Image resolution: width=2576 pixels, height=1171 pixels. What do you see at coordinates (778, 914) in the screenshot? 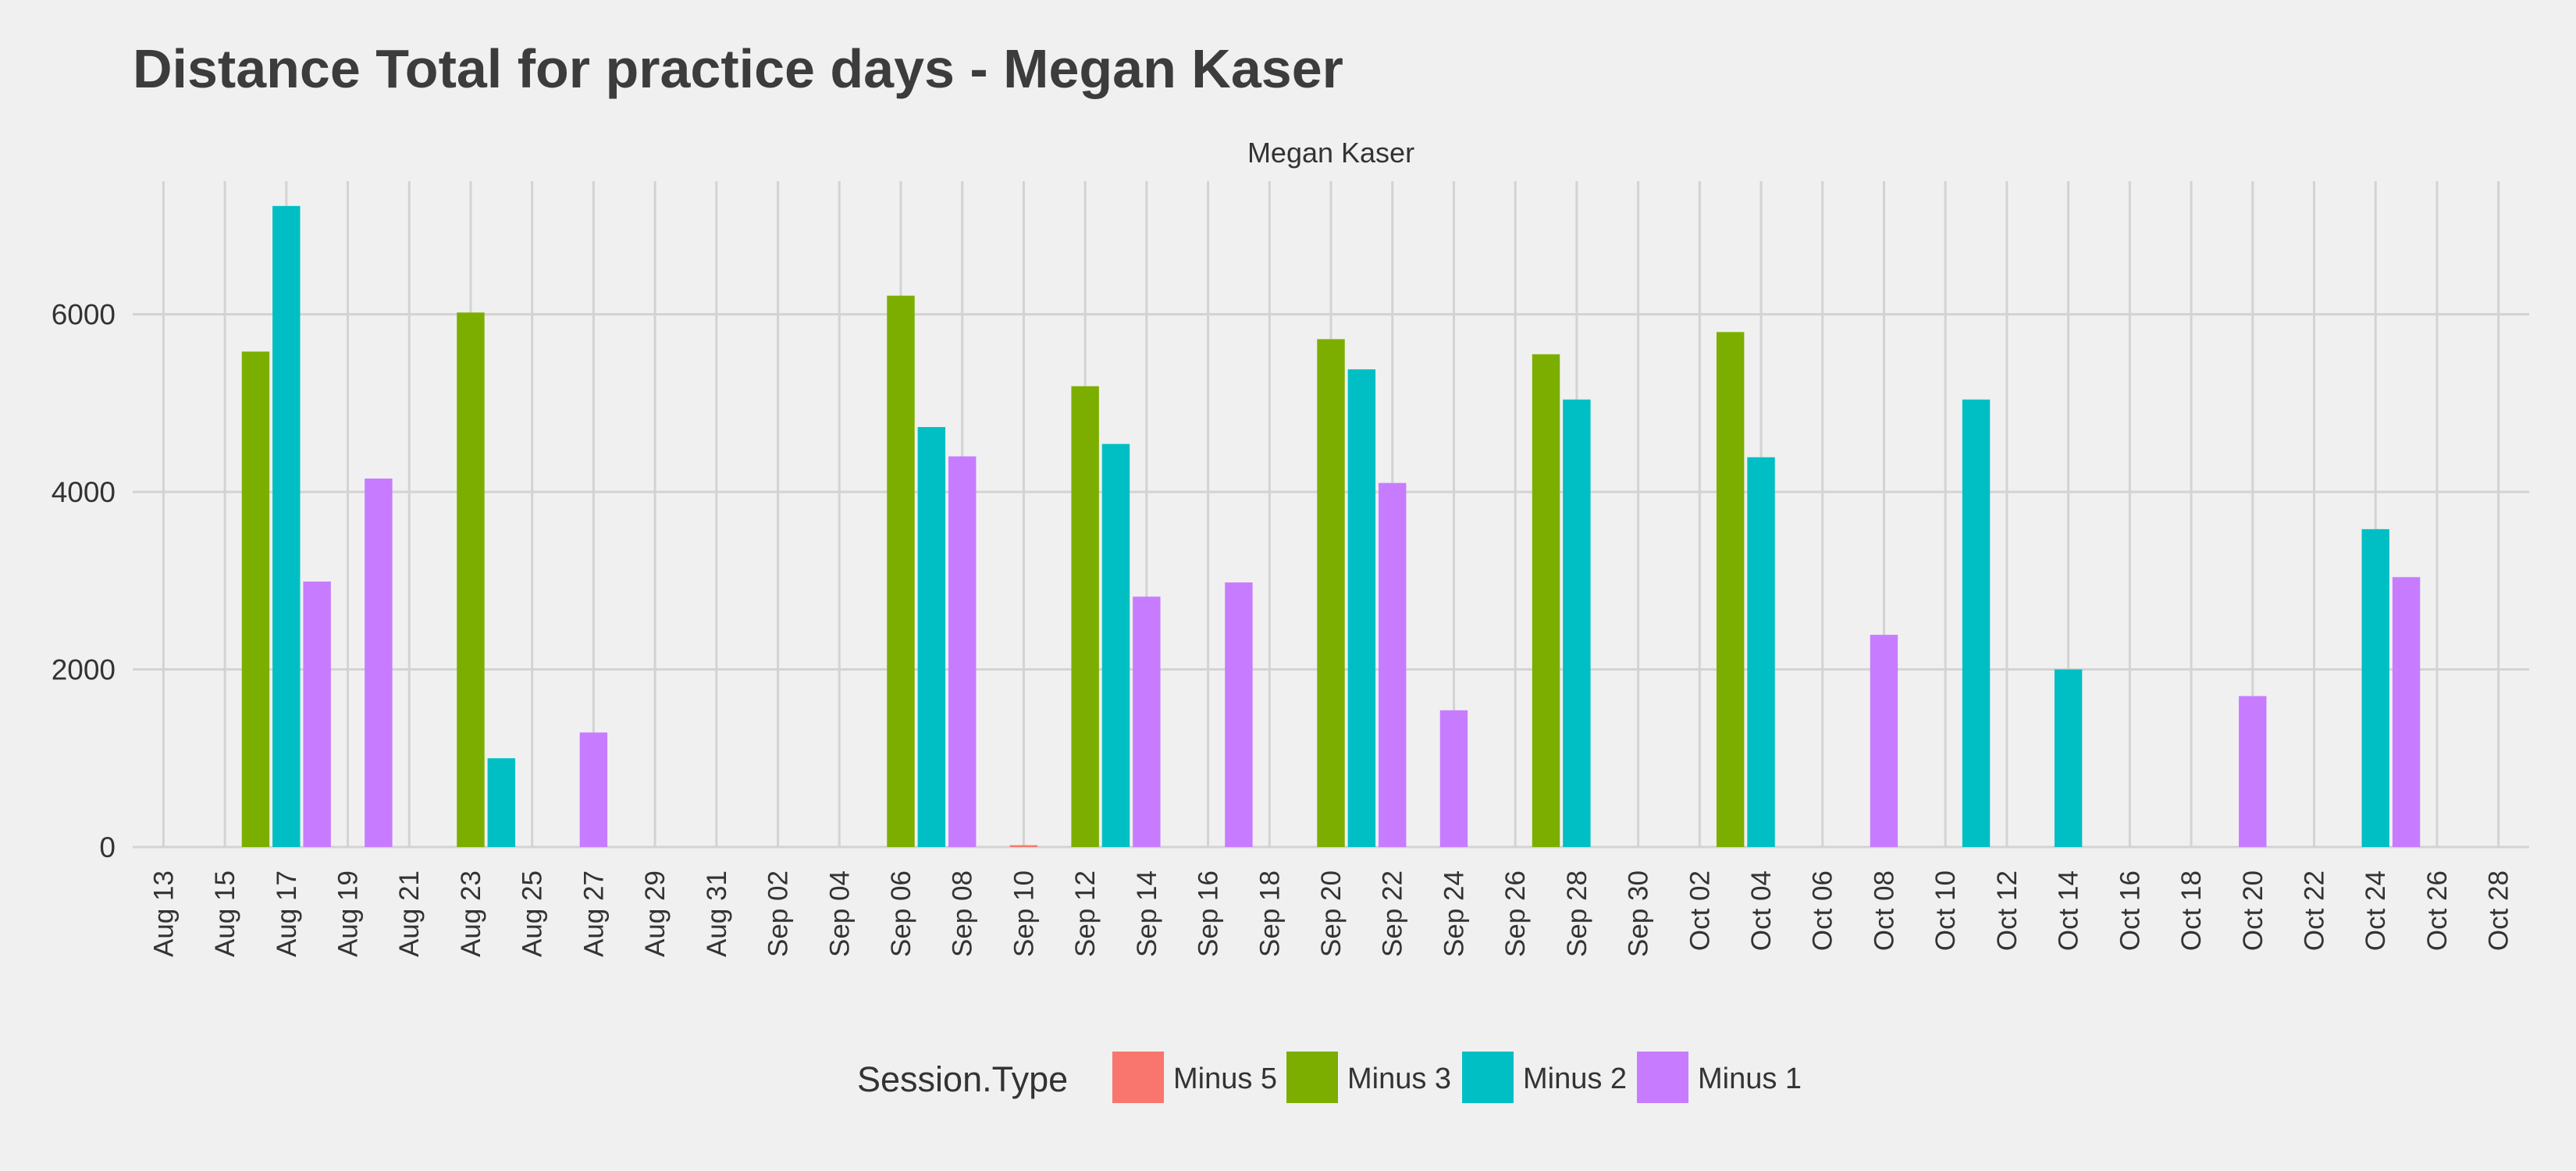
I see `x-tick-label: Sep 02` at bounding box center [778, 914].